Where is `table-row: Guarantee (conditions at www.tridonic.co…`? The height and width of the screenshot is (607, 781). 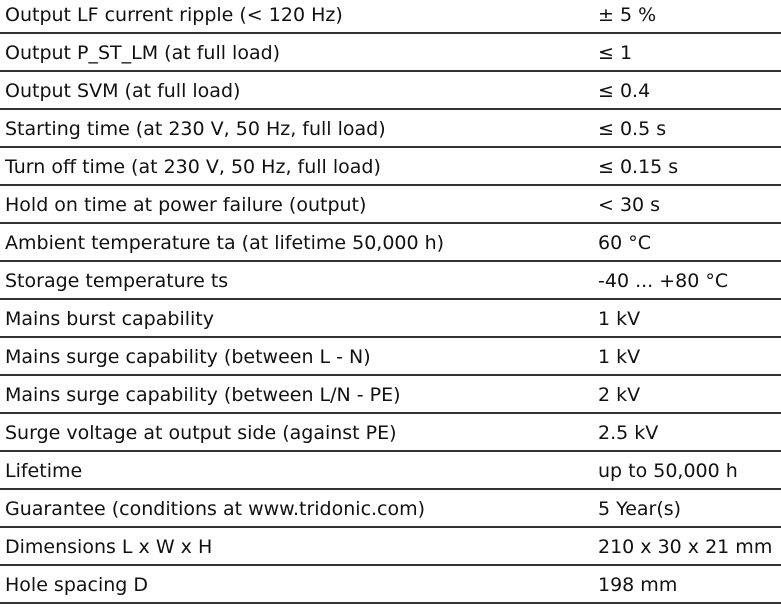
table-row: Guarantee (conditions at www.tridonic.co… is located at coordinates (390, 509).